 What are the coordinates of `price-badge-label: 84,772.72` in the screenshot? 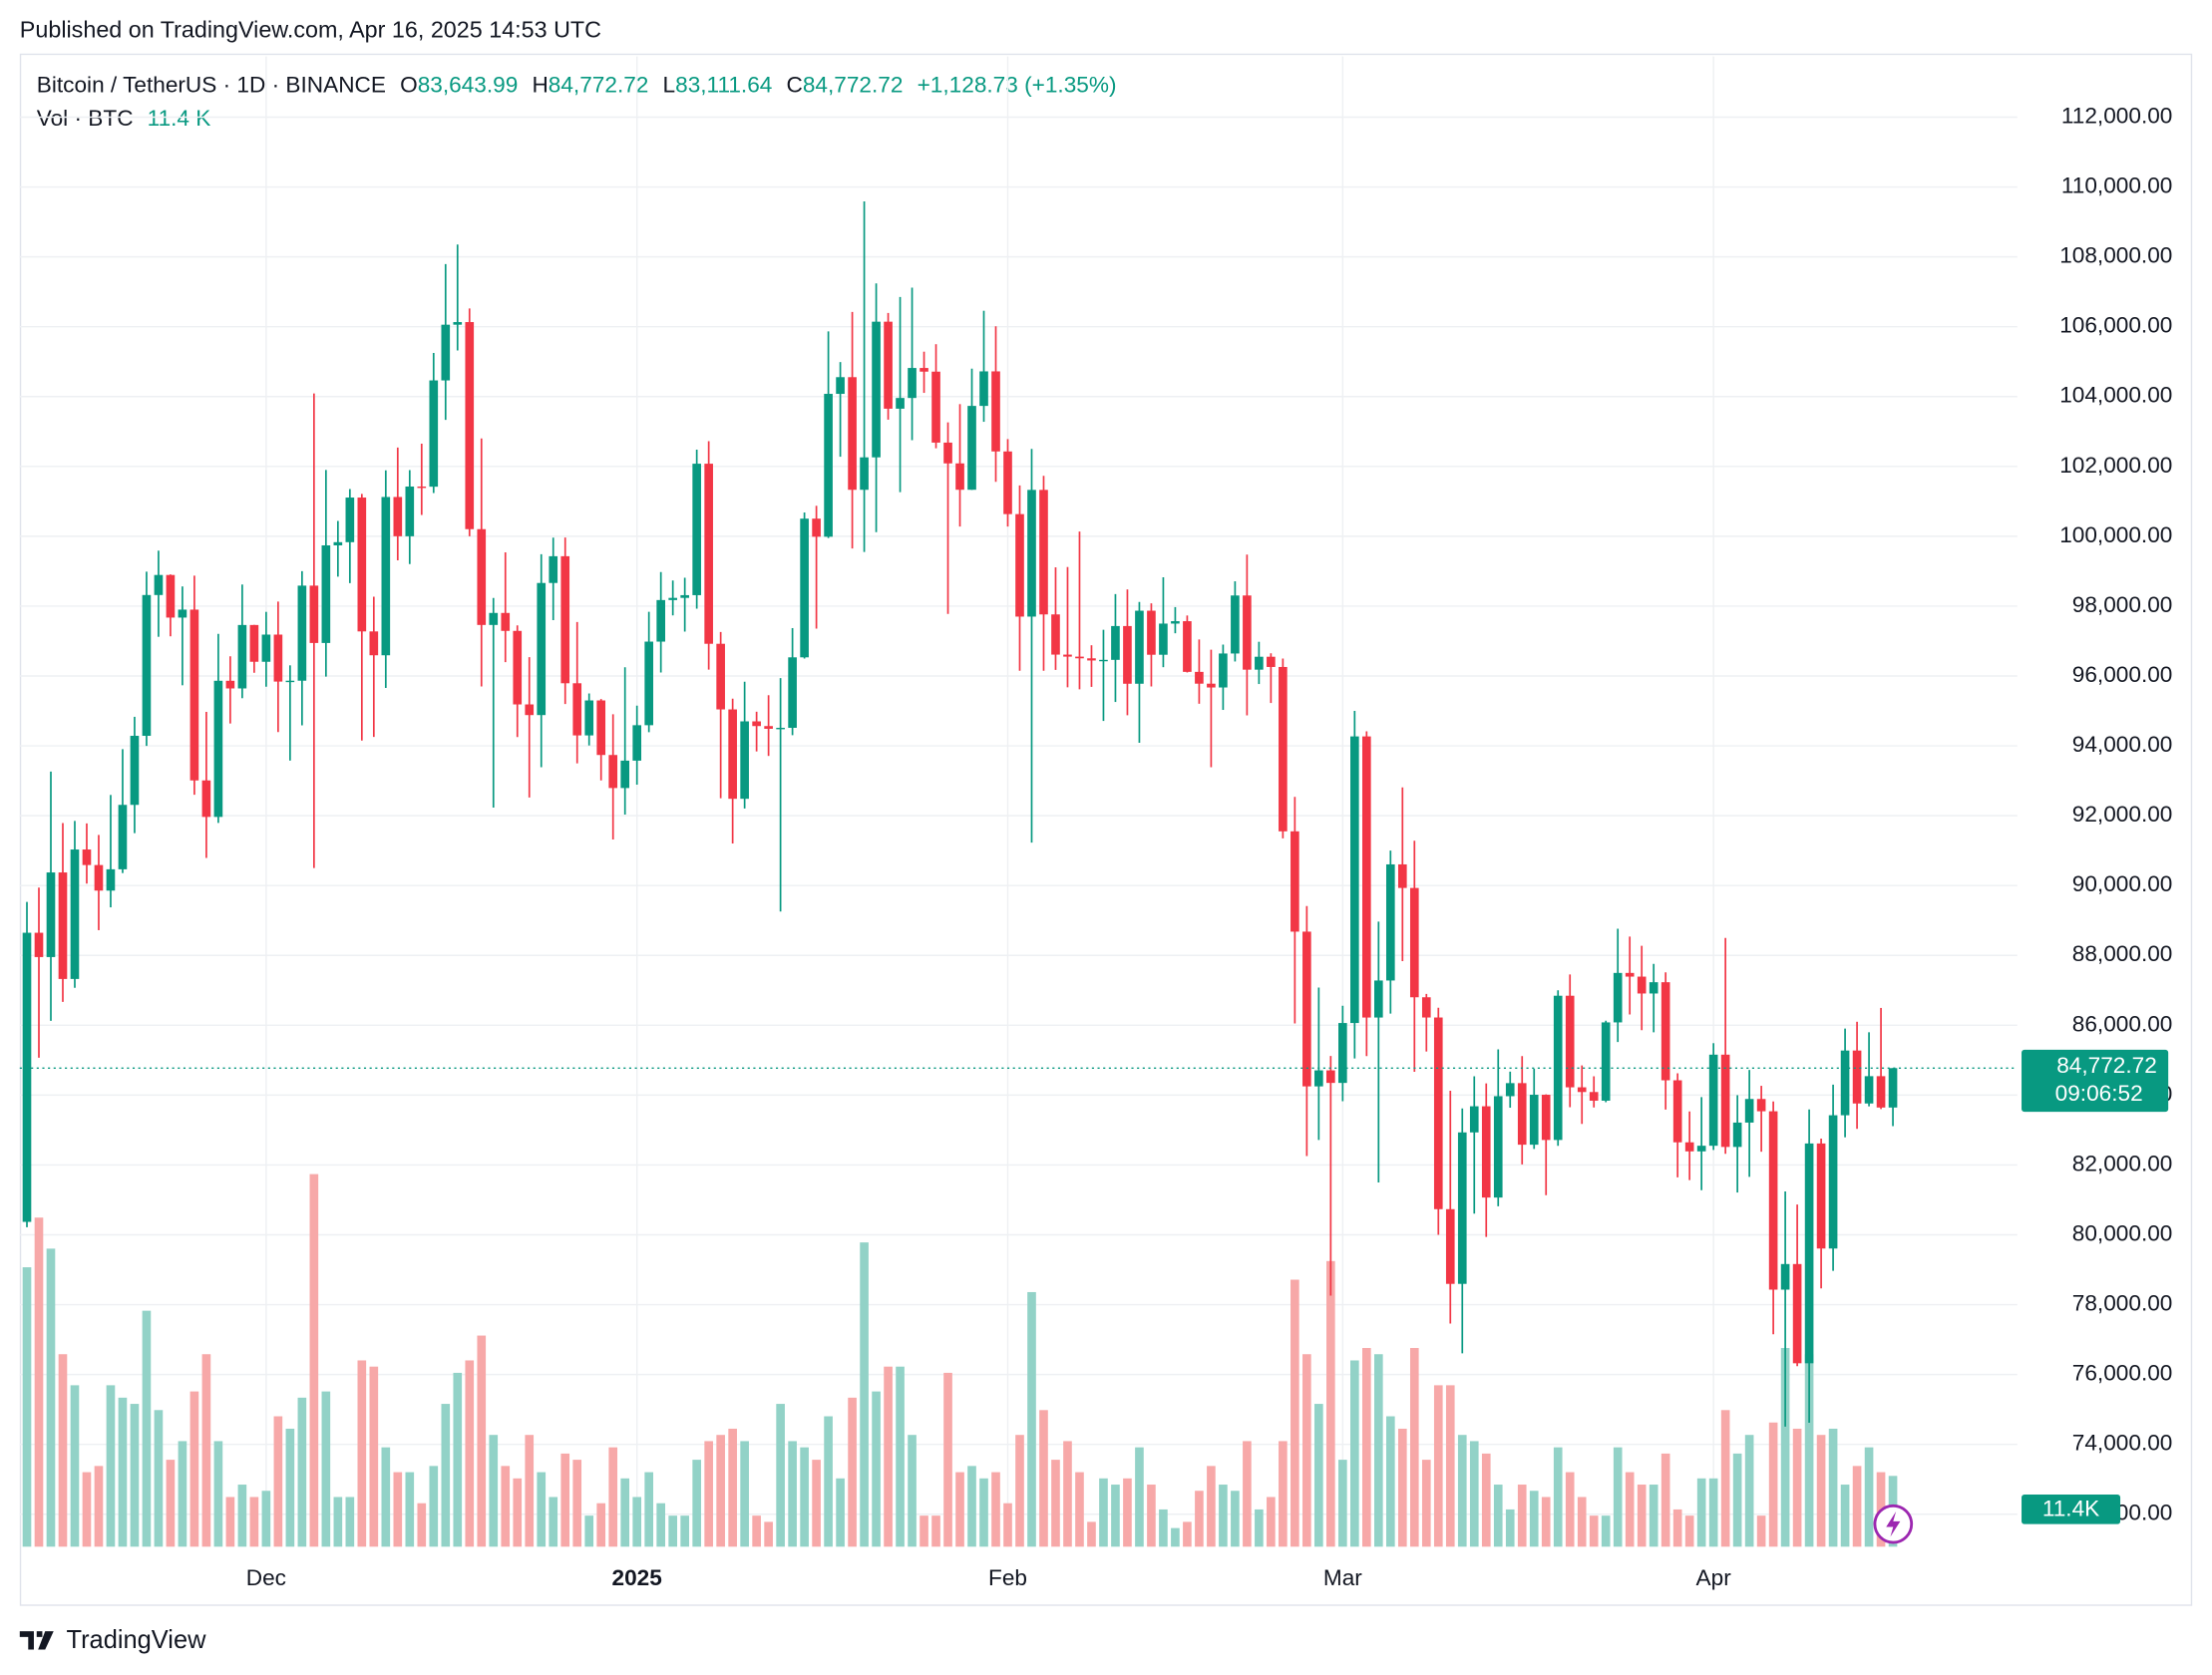 It's located at (2106, 1065).